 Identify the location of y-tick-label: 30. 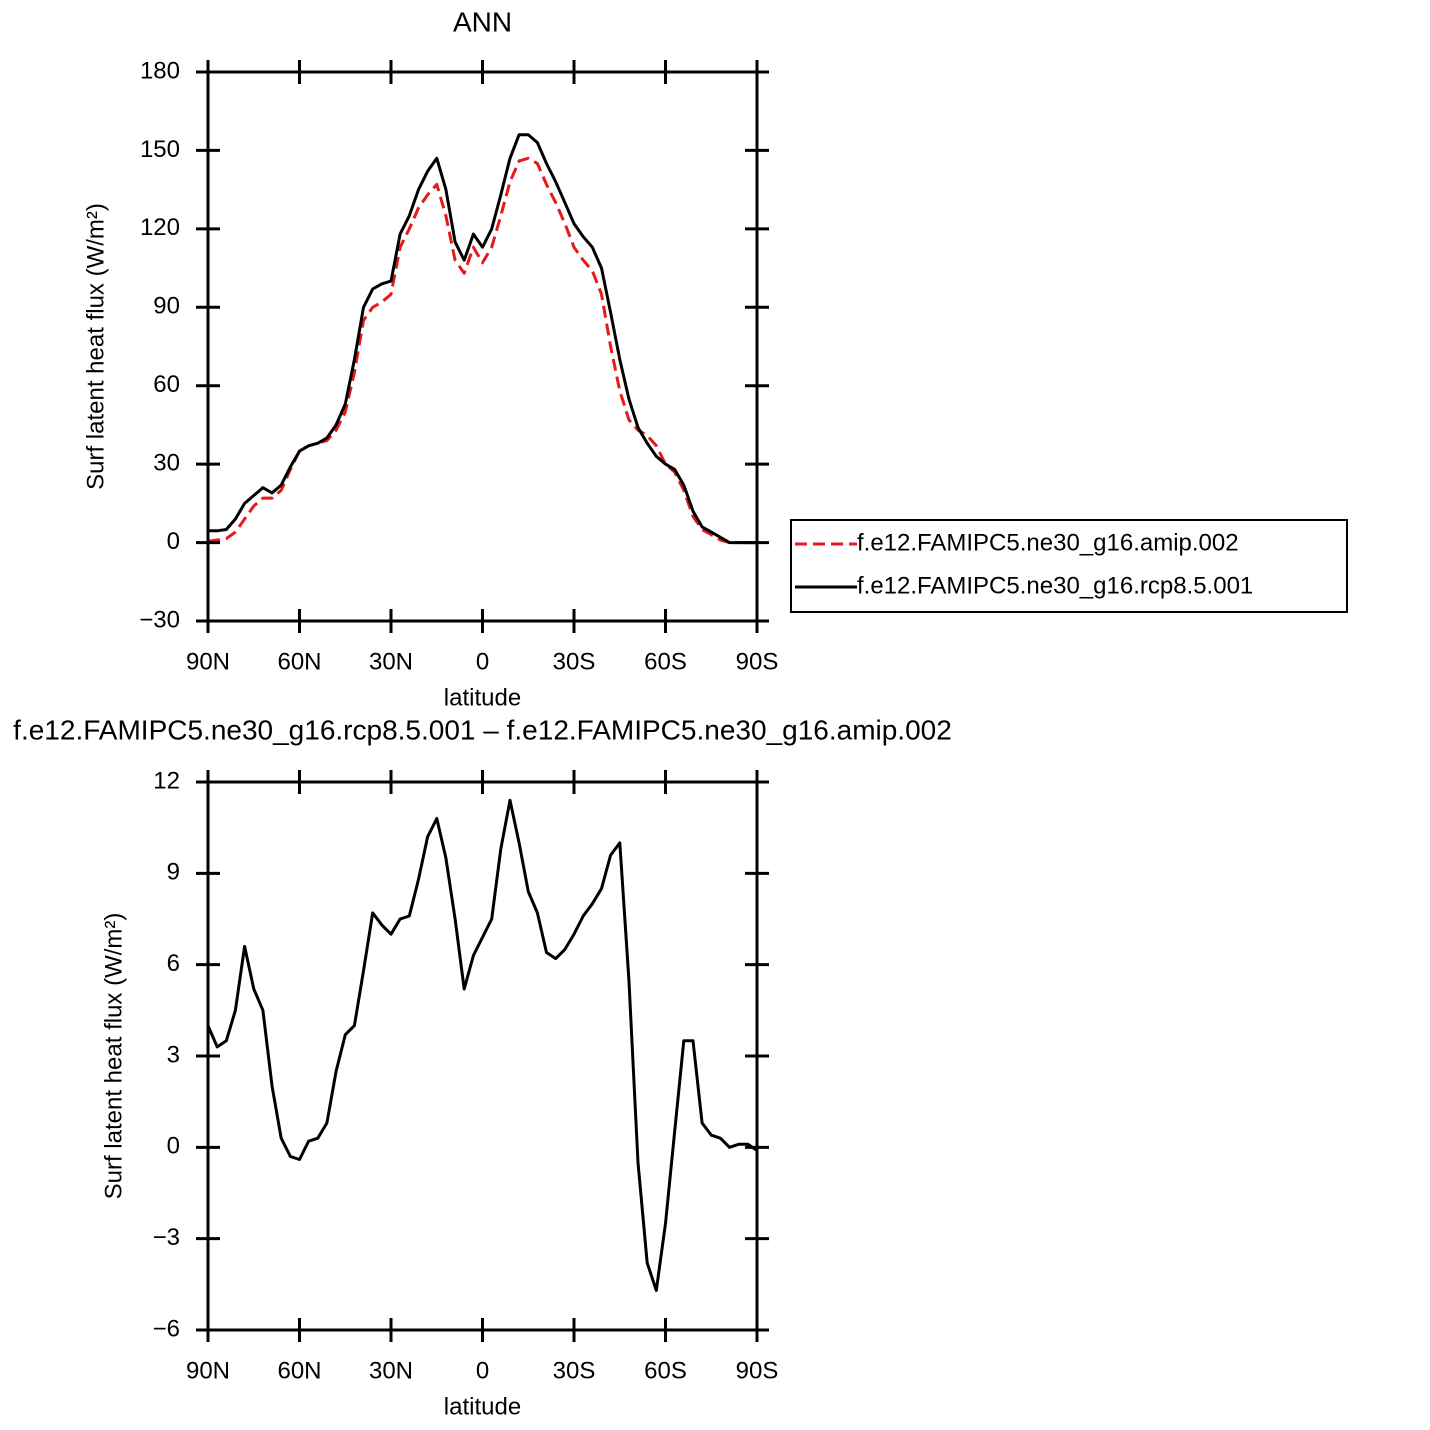
(166, 462).